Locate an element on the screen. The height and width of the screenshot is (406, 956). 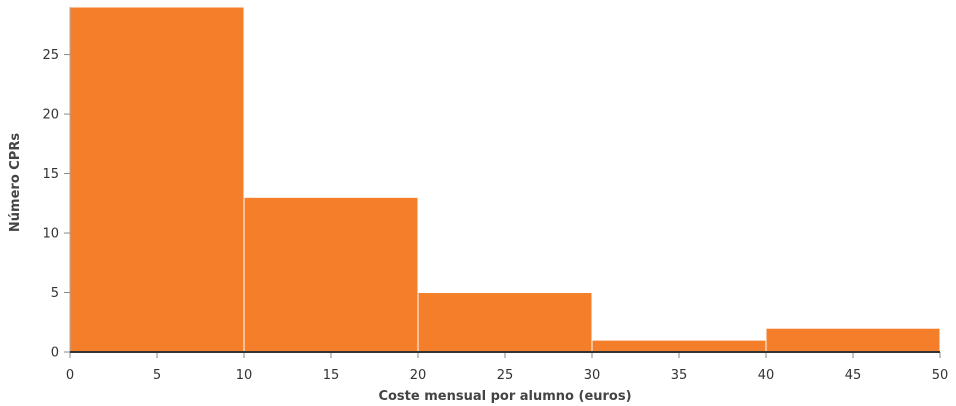
x-axis-title: Coste mensual por alumno (euros) is located at coordinates (504, 396).